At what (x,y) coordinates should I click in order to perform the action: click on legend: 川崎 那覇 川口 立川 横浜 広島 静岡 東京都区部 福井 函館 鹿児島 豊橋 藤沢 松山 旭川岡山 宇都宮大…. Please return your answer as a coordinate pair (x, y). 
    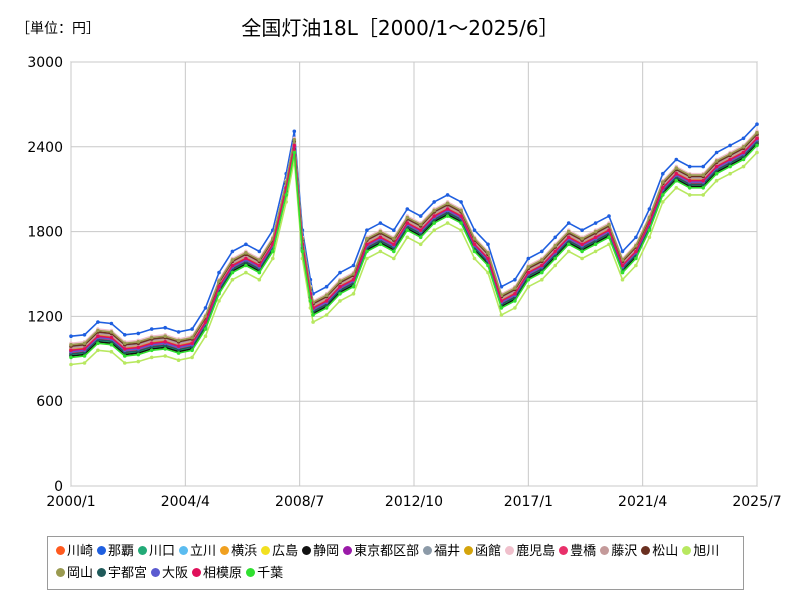
    Looking at the image, I should click on (395, 563).